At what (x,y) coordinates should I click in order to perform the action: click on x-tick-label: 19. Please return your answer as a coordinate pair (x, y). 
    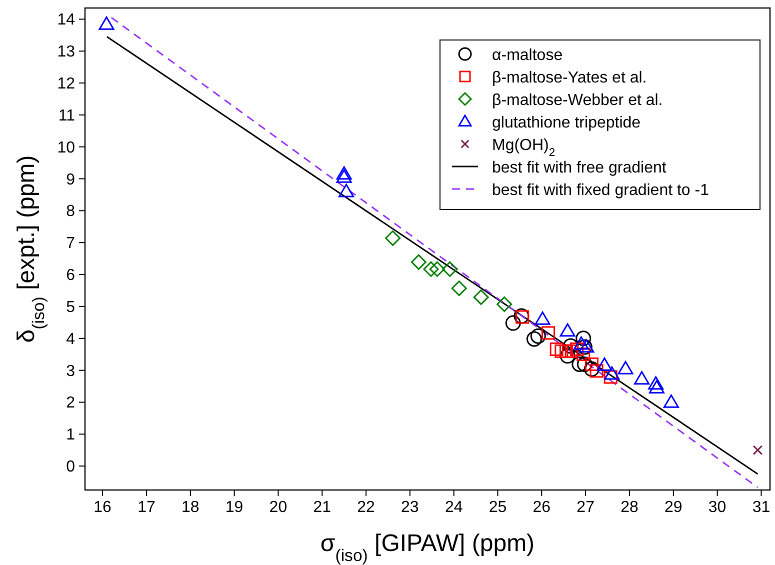
    Looking at the image, I should click on (234, 507).